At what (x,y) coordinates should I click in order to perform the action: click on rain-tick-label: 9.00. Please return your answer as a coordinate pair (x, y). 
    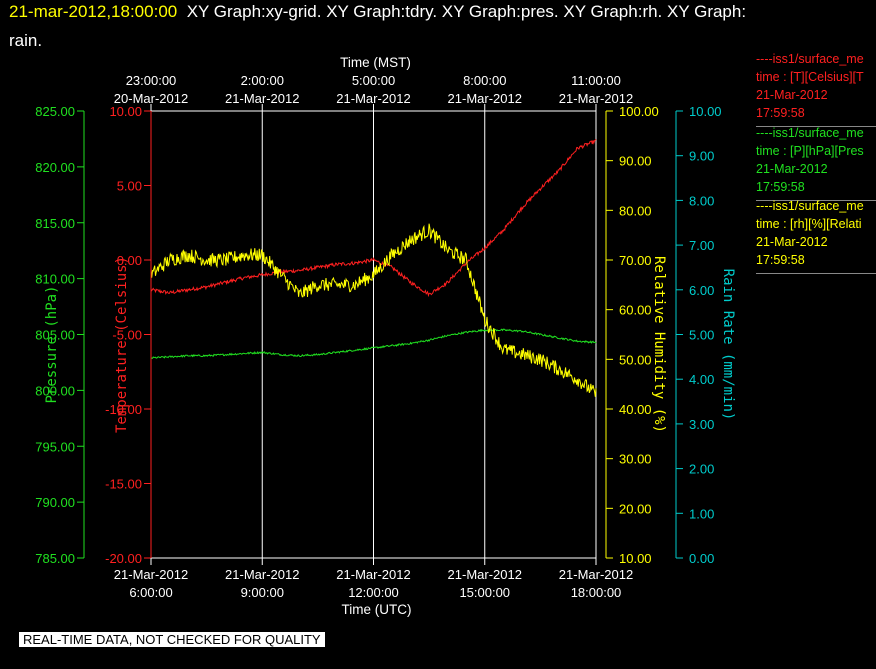
    Looking at the image, I should click on (701, 156).